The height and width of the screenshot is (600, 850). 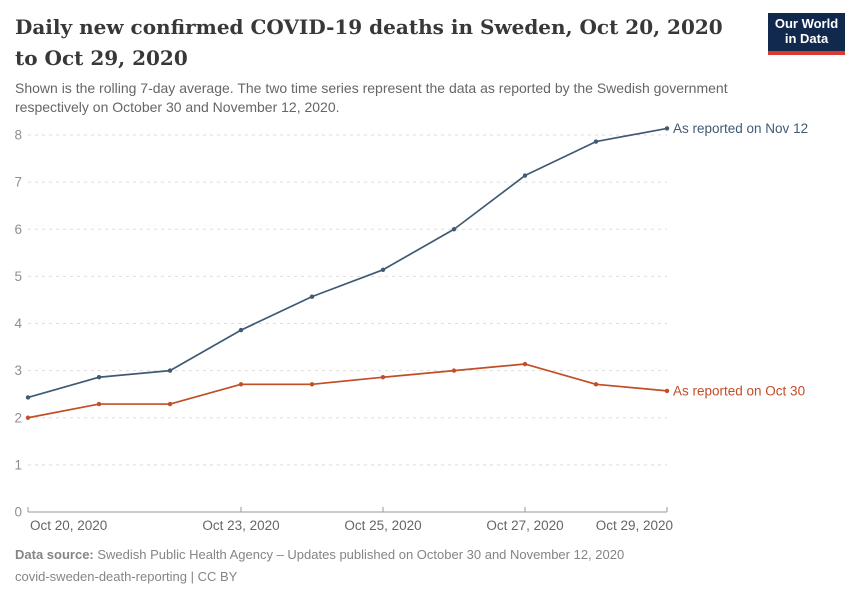 I want to click on owid-logo: Our World in Data, so click(x=806, y=34).